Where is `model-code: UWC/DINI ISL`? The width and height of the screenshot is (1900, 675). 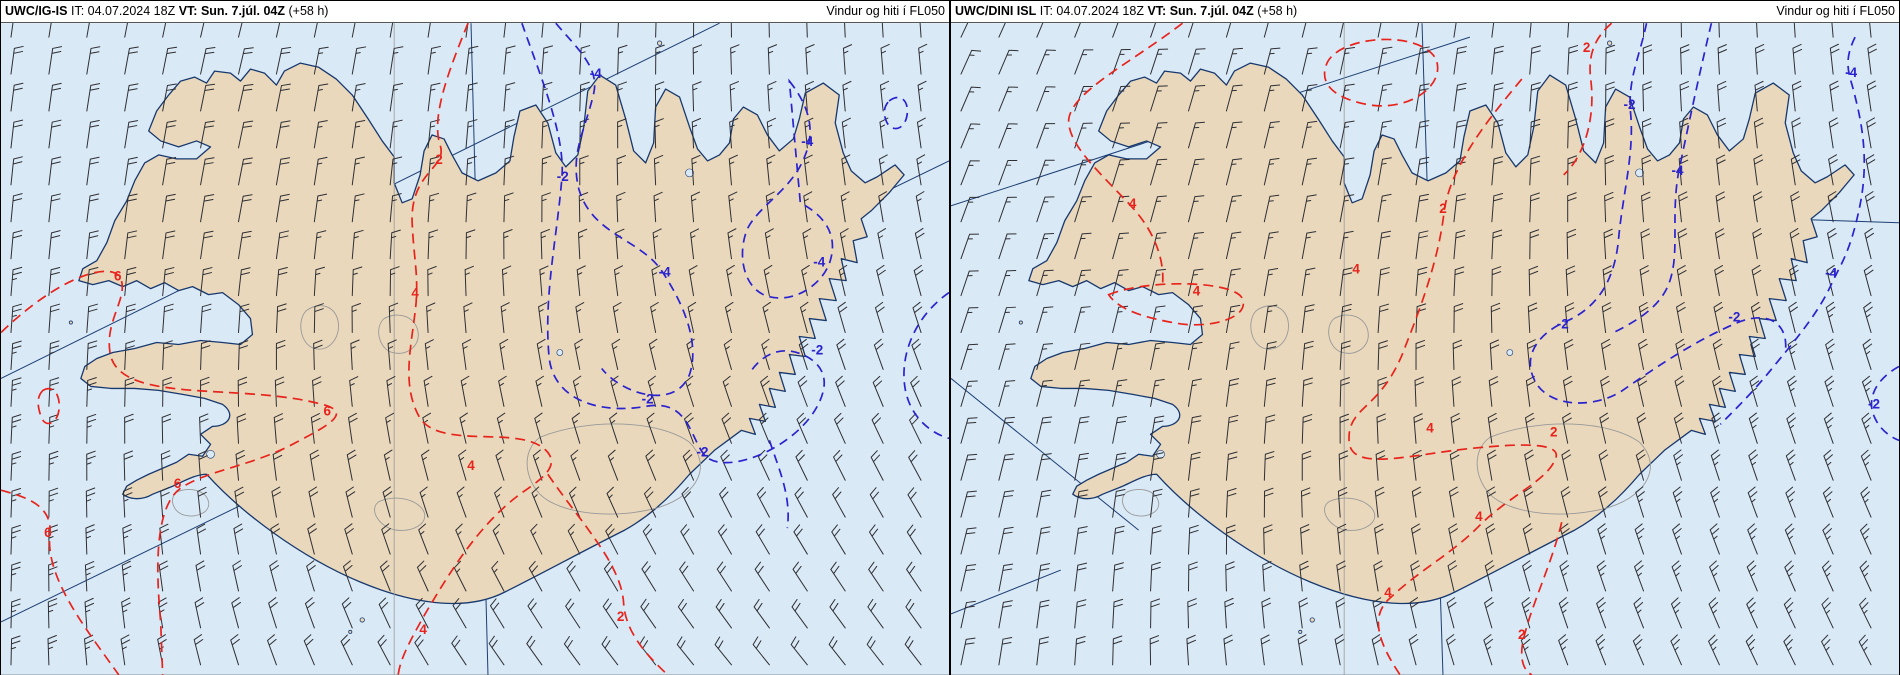 model-code: UWC/DINI ISL is located at coordinates (996, 11).